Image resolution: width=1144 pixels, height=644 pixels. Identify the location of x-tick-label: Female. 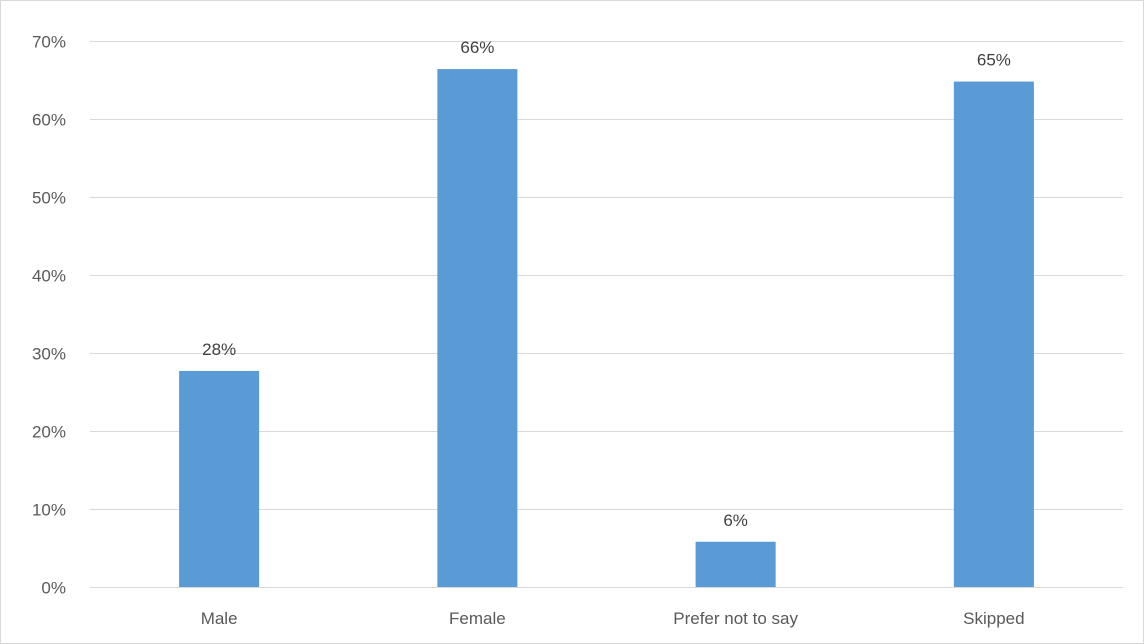
(477, 618).